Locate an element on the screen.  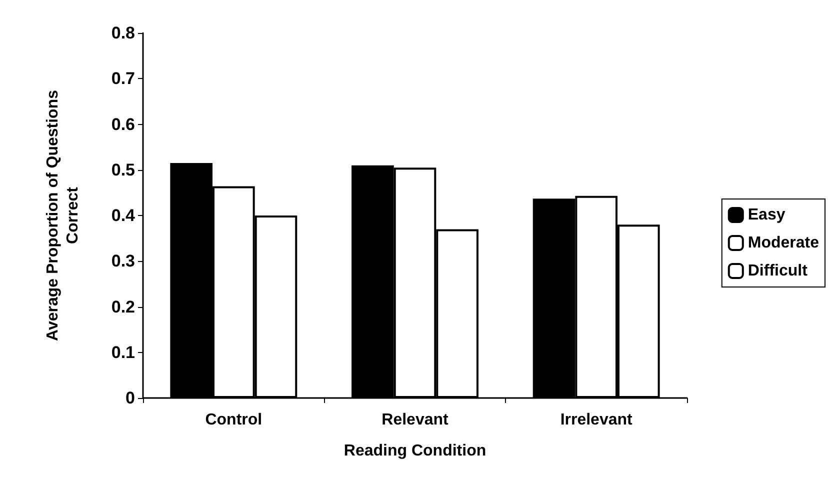
legend-label: Moderate is located at coordinates (784, 243).